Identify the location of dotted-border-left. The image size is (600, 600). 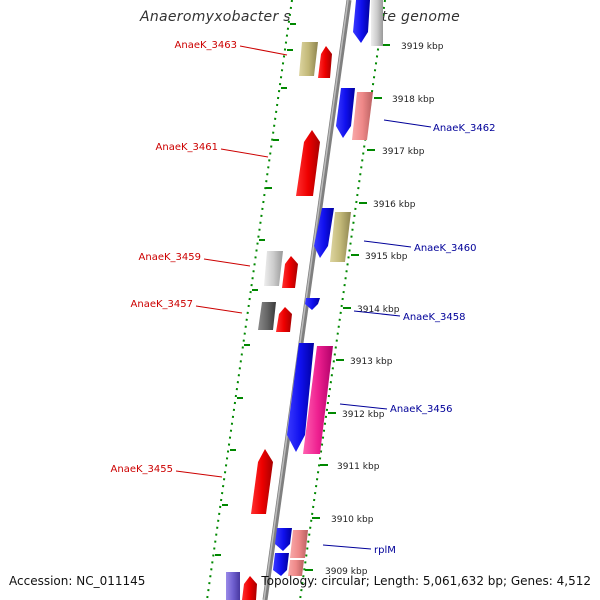
(249, 300).